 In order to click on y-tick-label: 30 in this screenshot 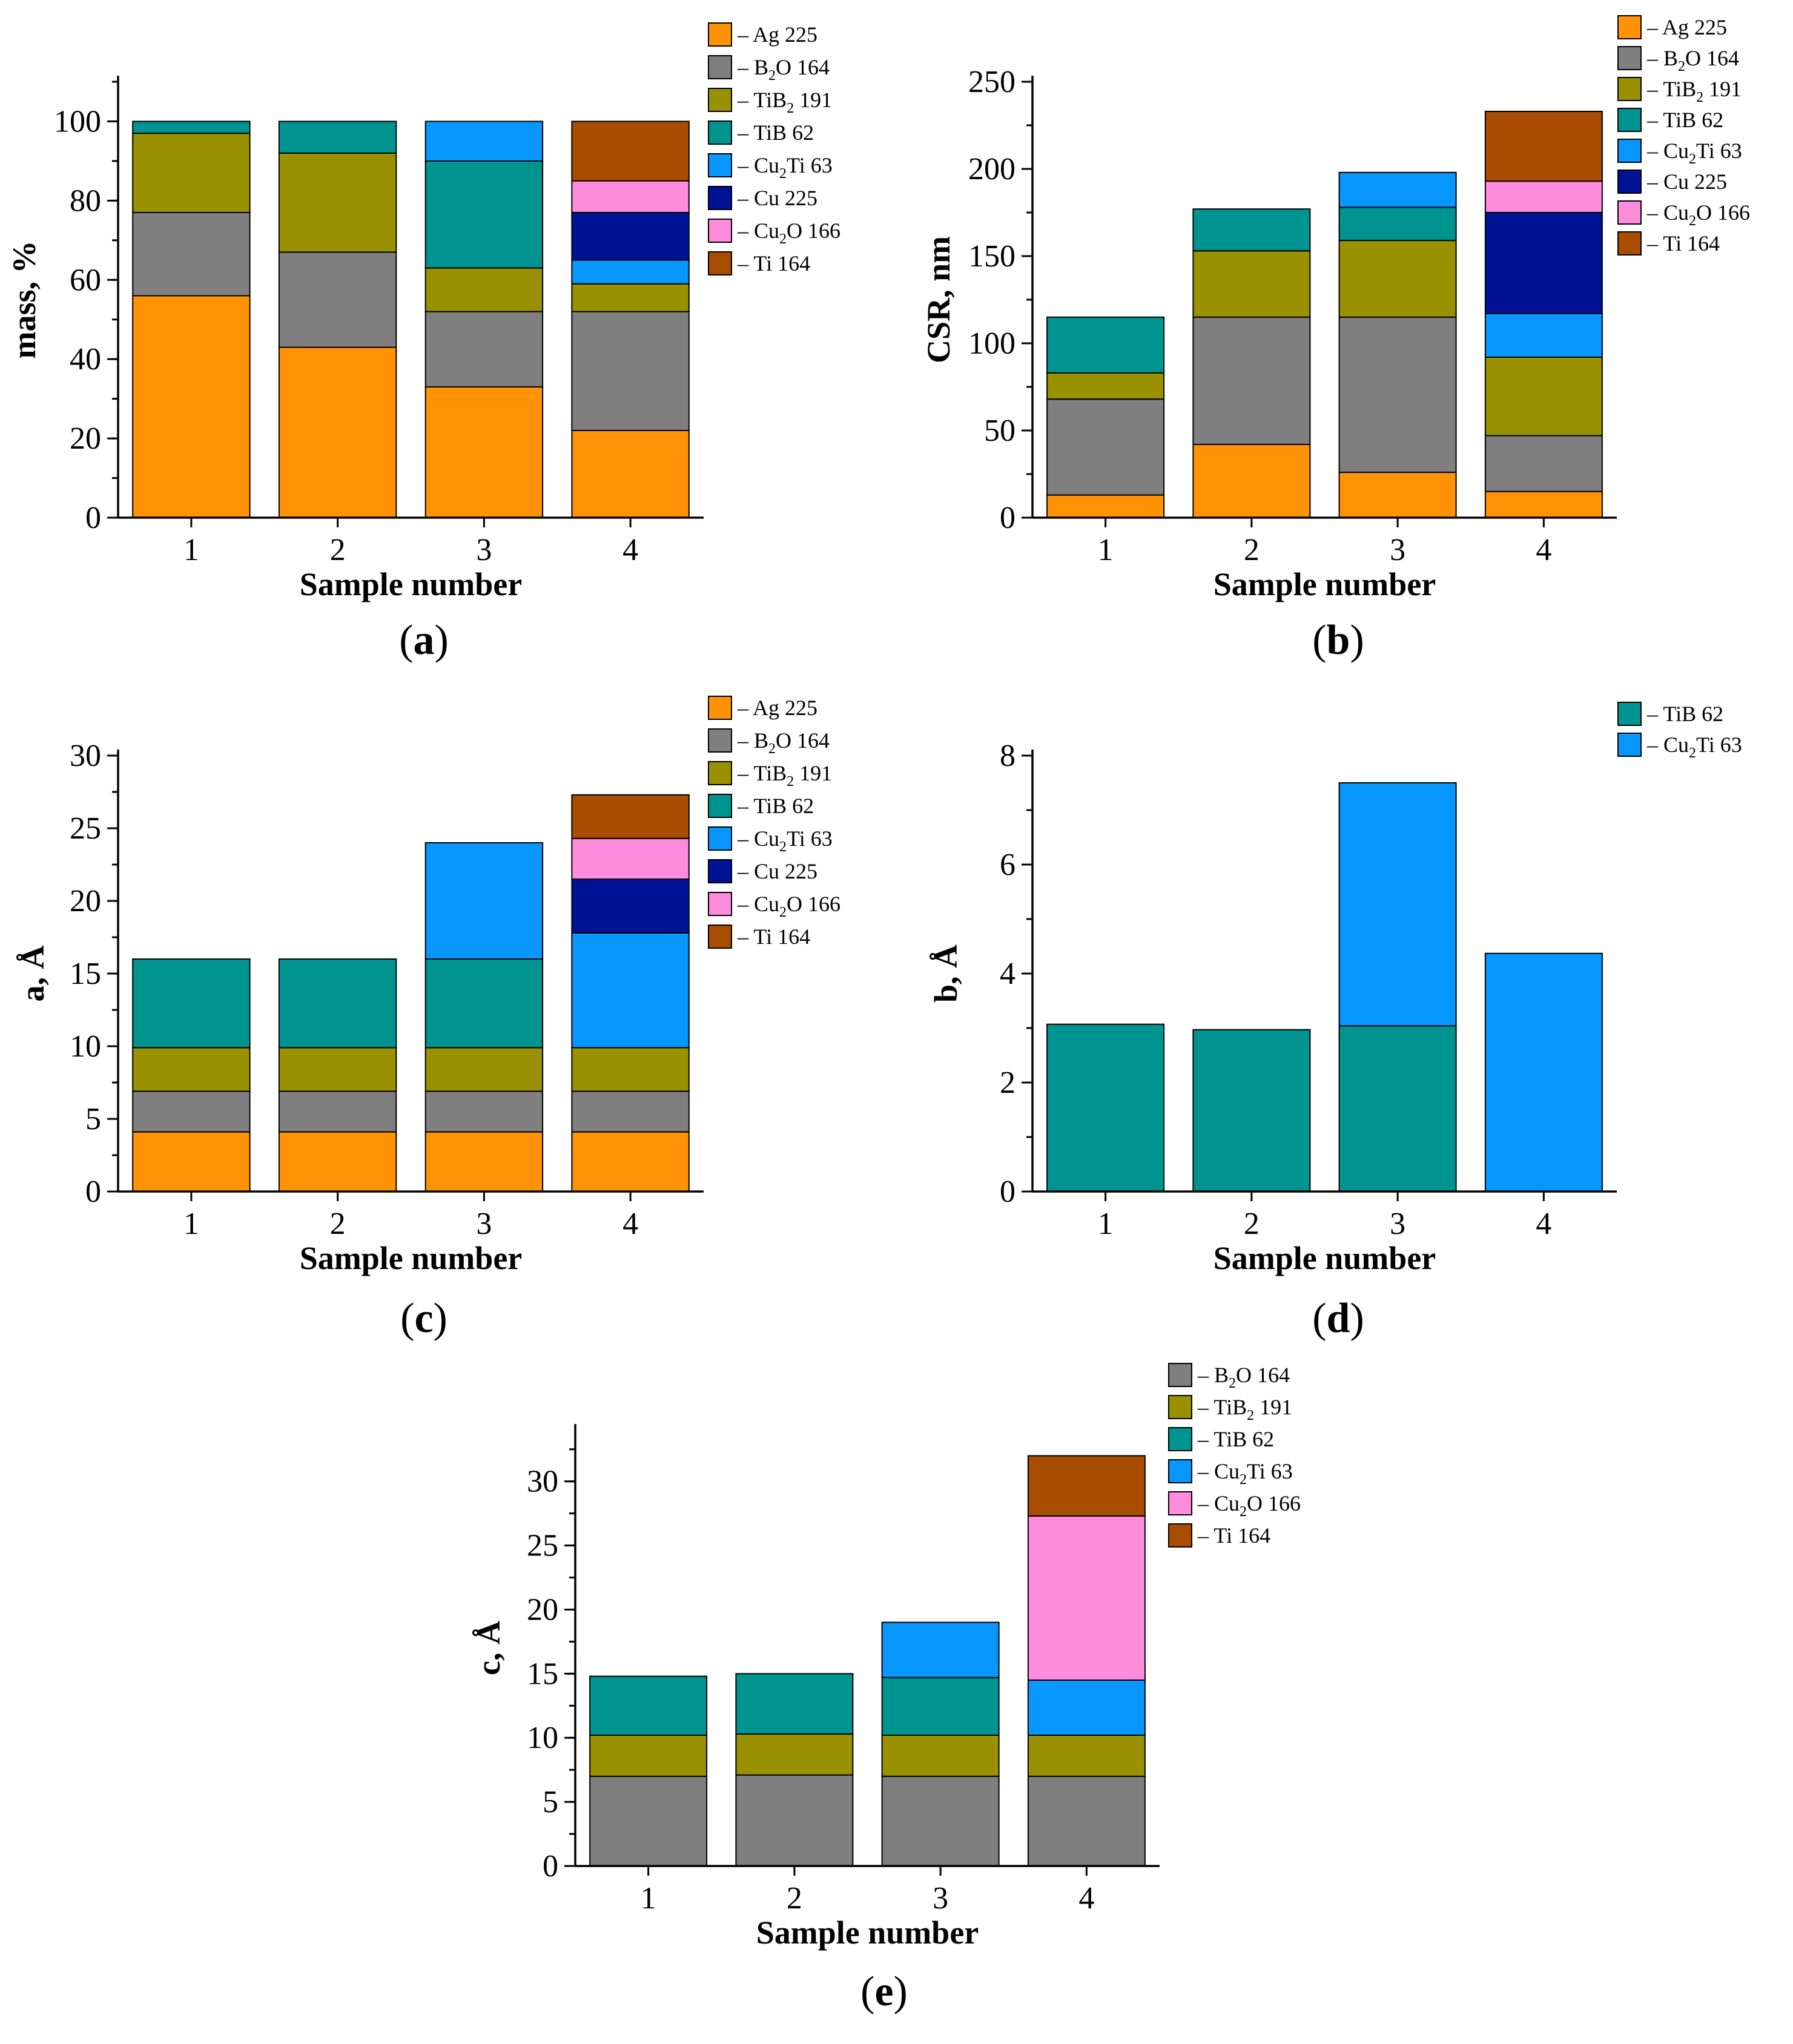, I will do `click(85, 756)`.